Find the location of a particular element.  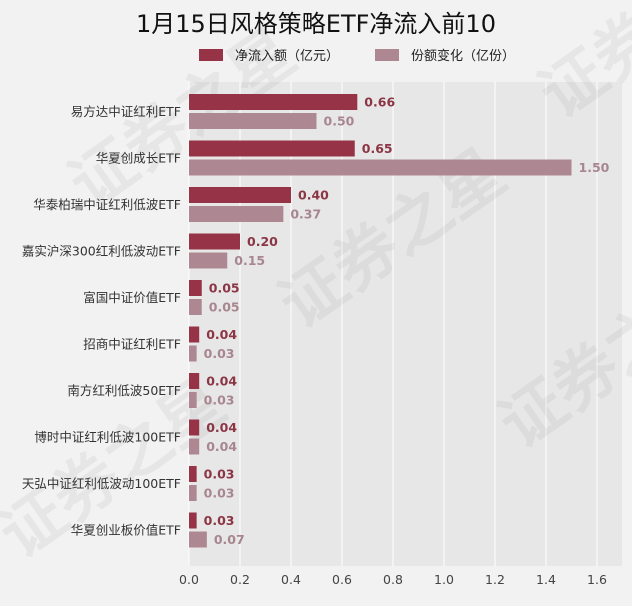

data-label: 0.65 is located at coordinates (377, 148).